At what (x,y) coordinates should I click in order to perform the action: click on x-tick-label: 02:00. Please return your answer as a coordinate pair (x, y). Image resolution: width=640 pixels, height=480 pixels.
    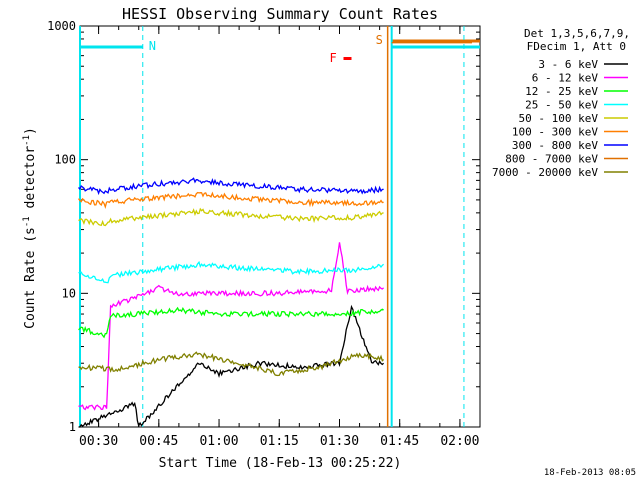
    Looking at the image, I should click on (459, 441).